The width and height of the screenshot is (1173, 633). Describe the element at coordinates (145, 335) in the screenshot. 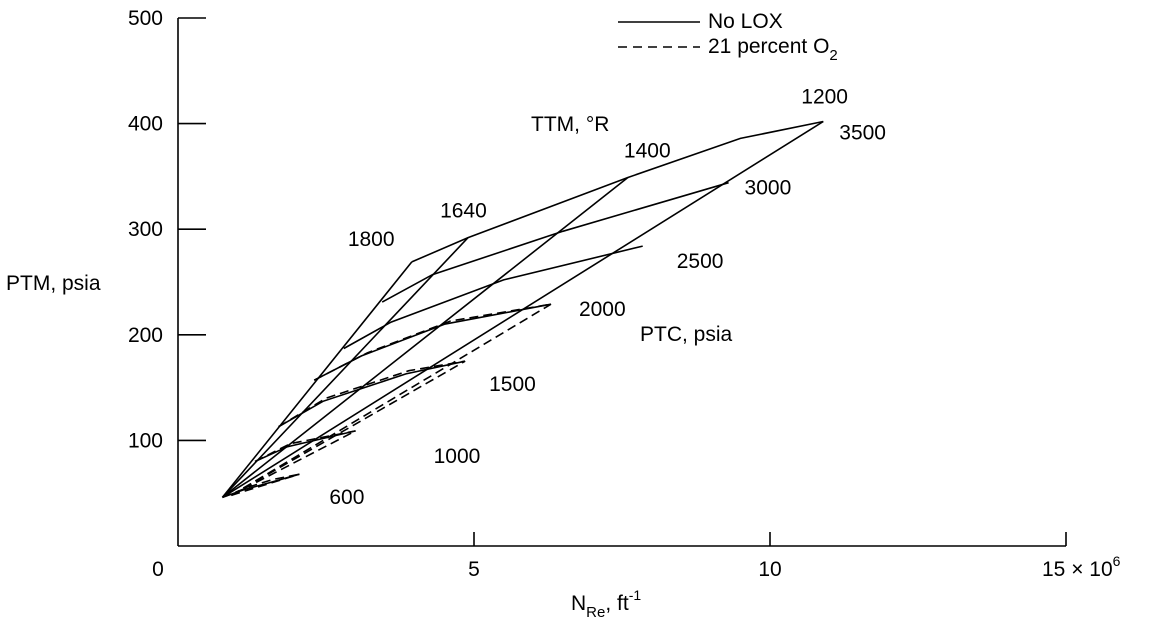

I see `y-tick-label: 200` at that location.